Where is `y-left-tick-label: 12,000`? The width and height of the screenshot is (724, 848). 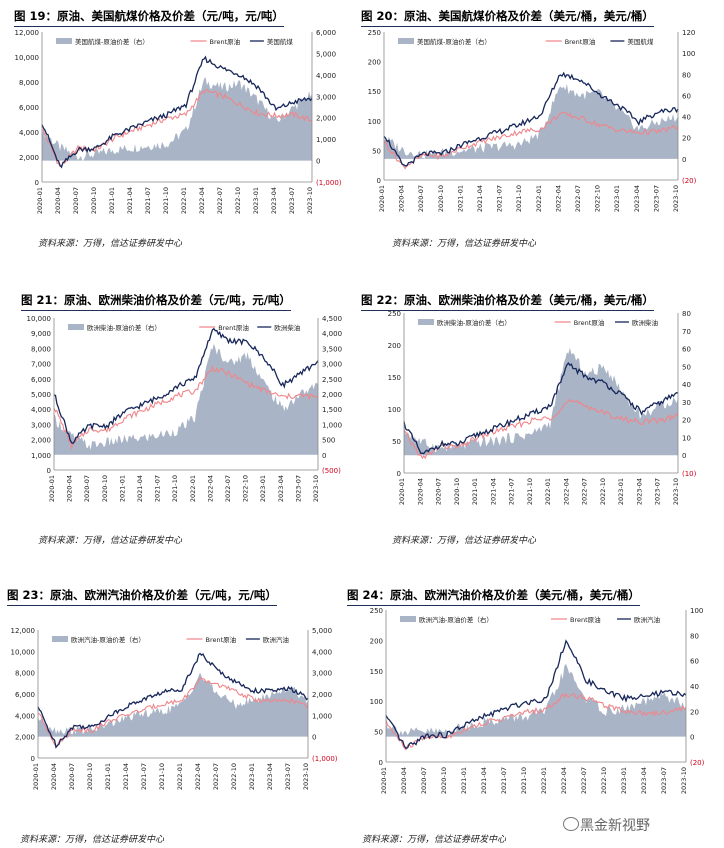
y-left-tick-label: 12,000 is located at coordinates (23, 631).